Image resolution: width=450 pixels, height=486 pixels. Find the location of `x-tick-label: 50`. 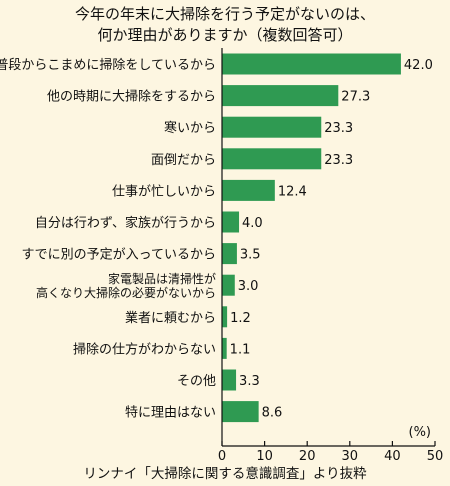

x-tick-label: 50 is located at coordinates (435, 456).